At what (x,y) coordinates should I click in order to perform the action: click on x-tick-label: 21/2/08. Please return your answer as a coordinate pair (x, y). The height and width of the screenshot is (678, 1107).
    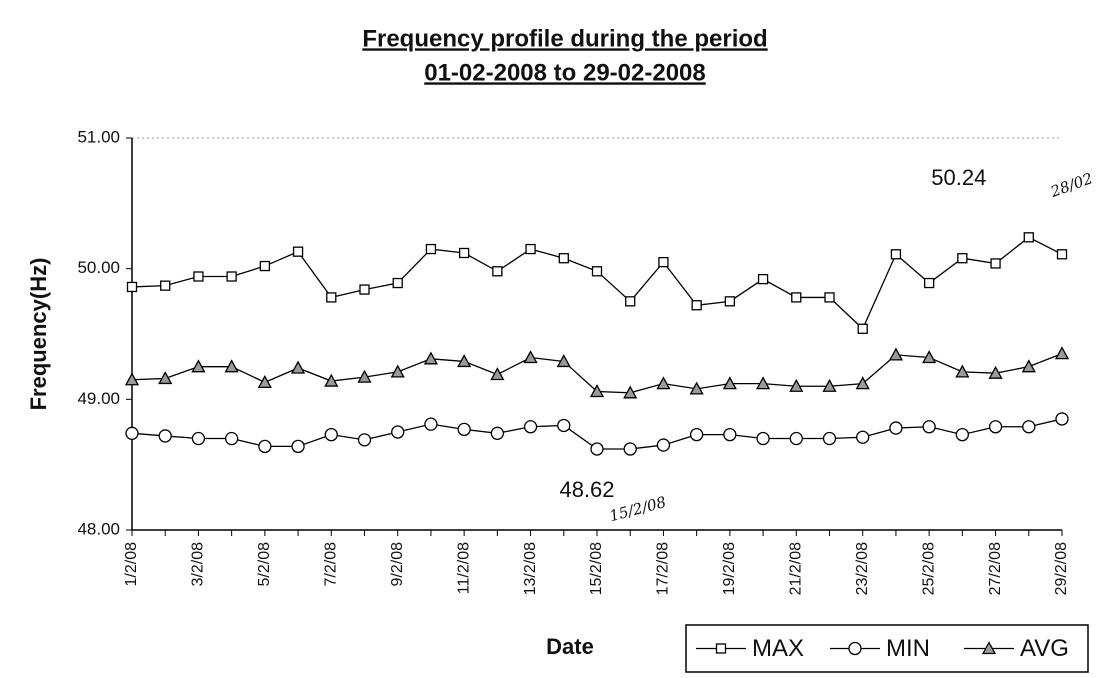
    Looking at the image, I should click on (796, 568).